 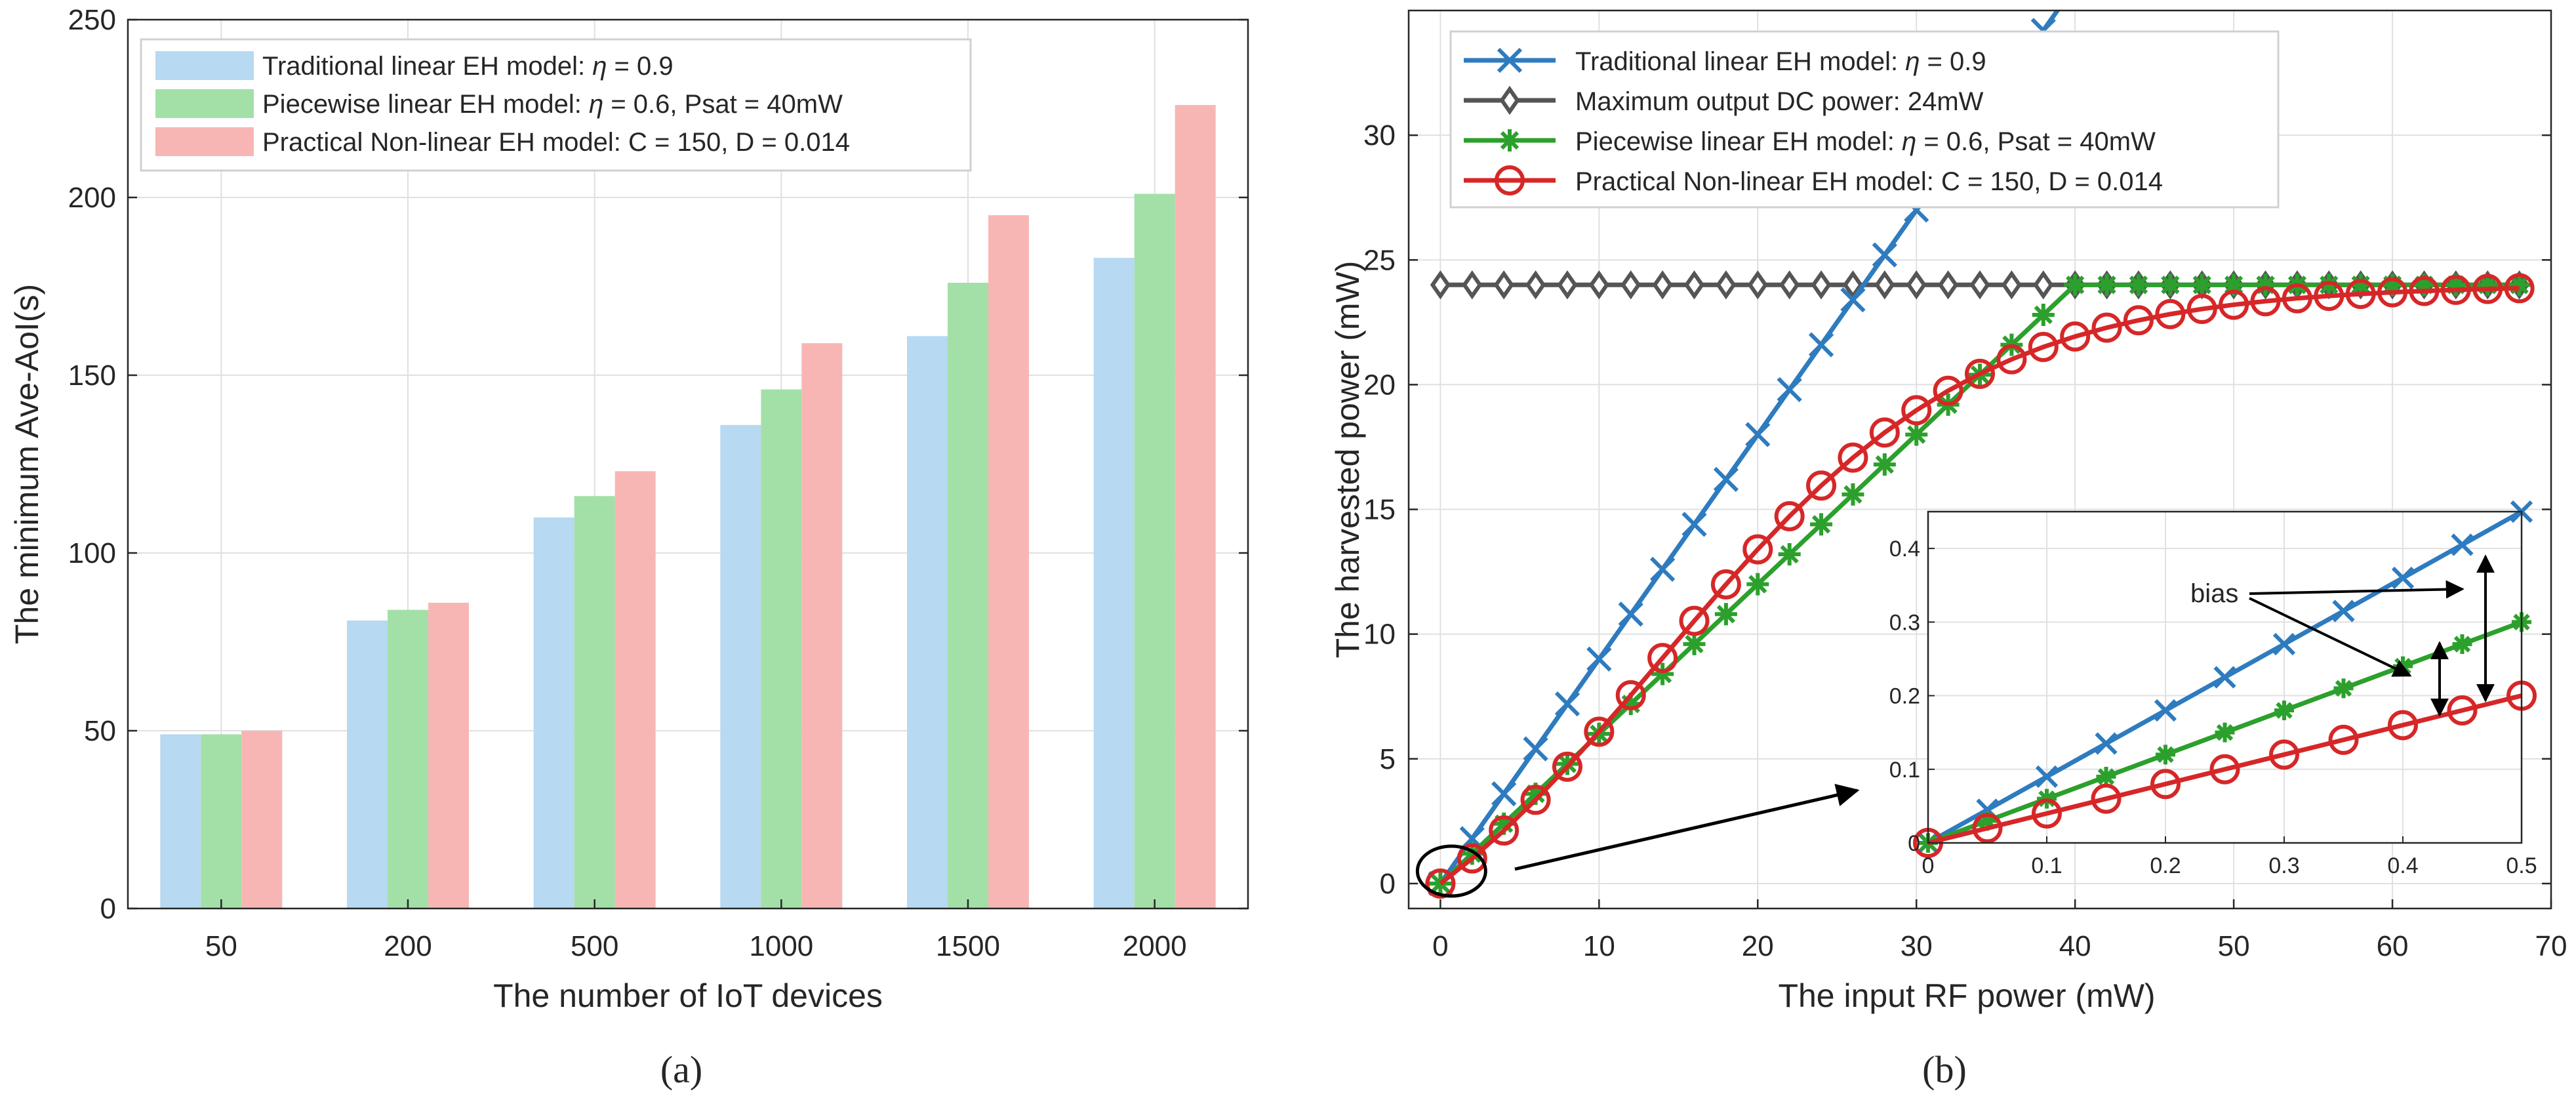 I want to click on y-tick-label: 0, so click(x=1388, y=884).